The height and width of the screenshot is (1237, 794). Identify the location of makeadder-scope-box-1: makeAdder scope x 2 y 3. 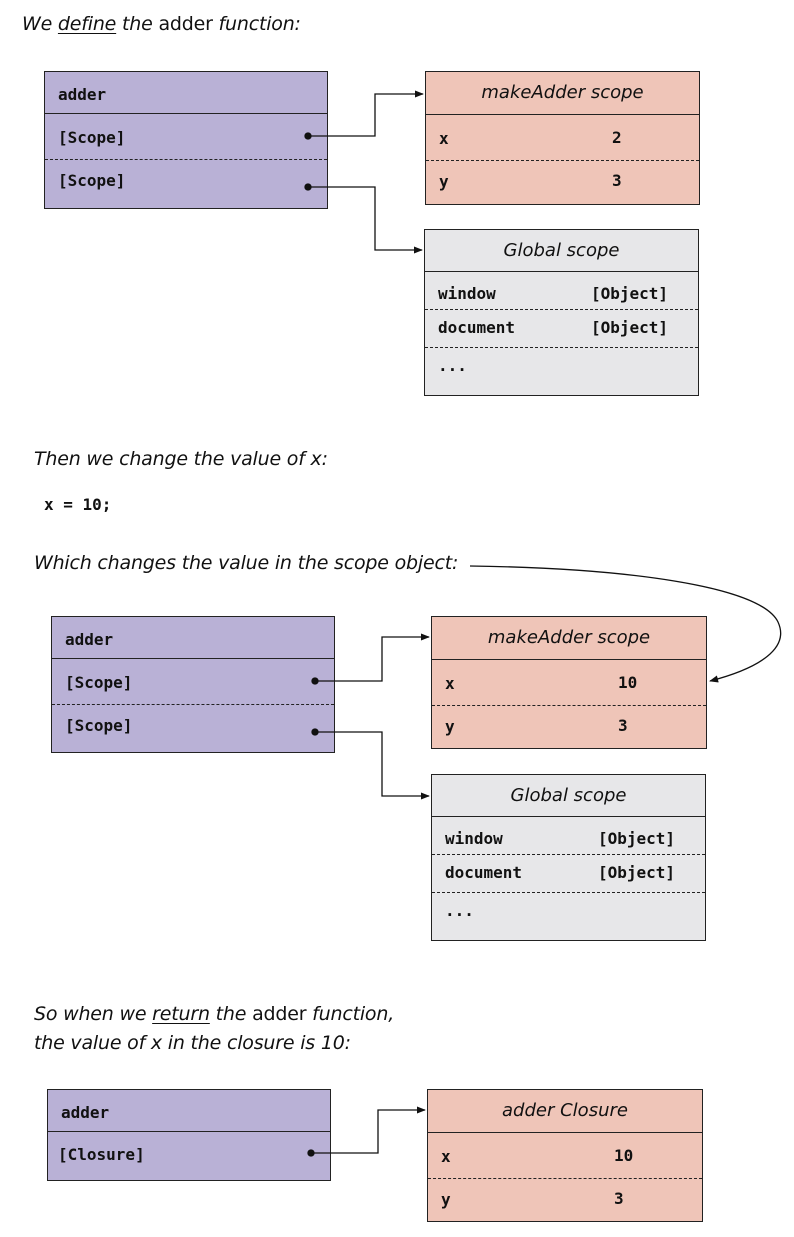
(562, 138).